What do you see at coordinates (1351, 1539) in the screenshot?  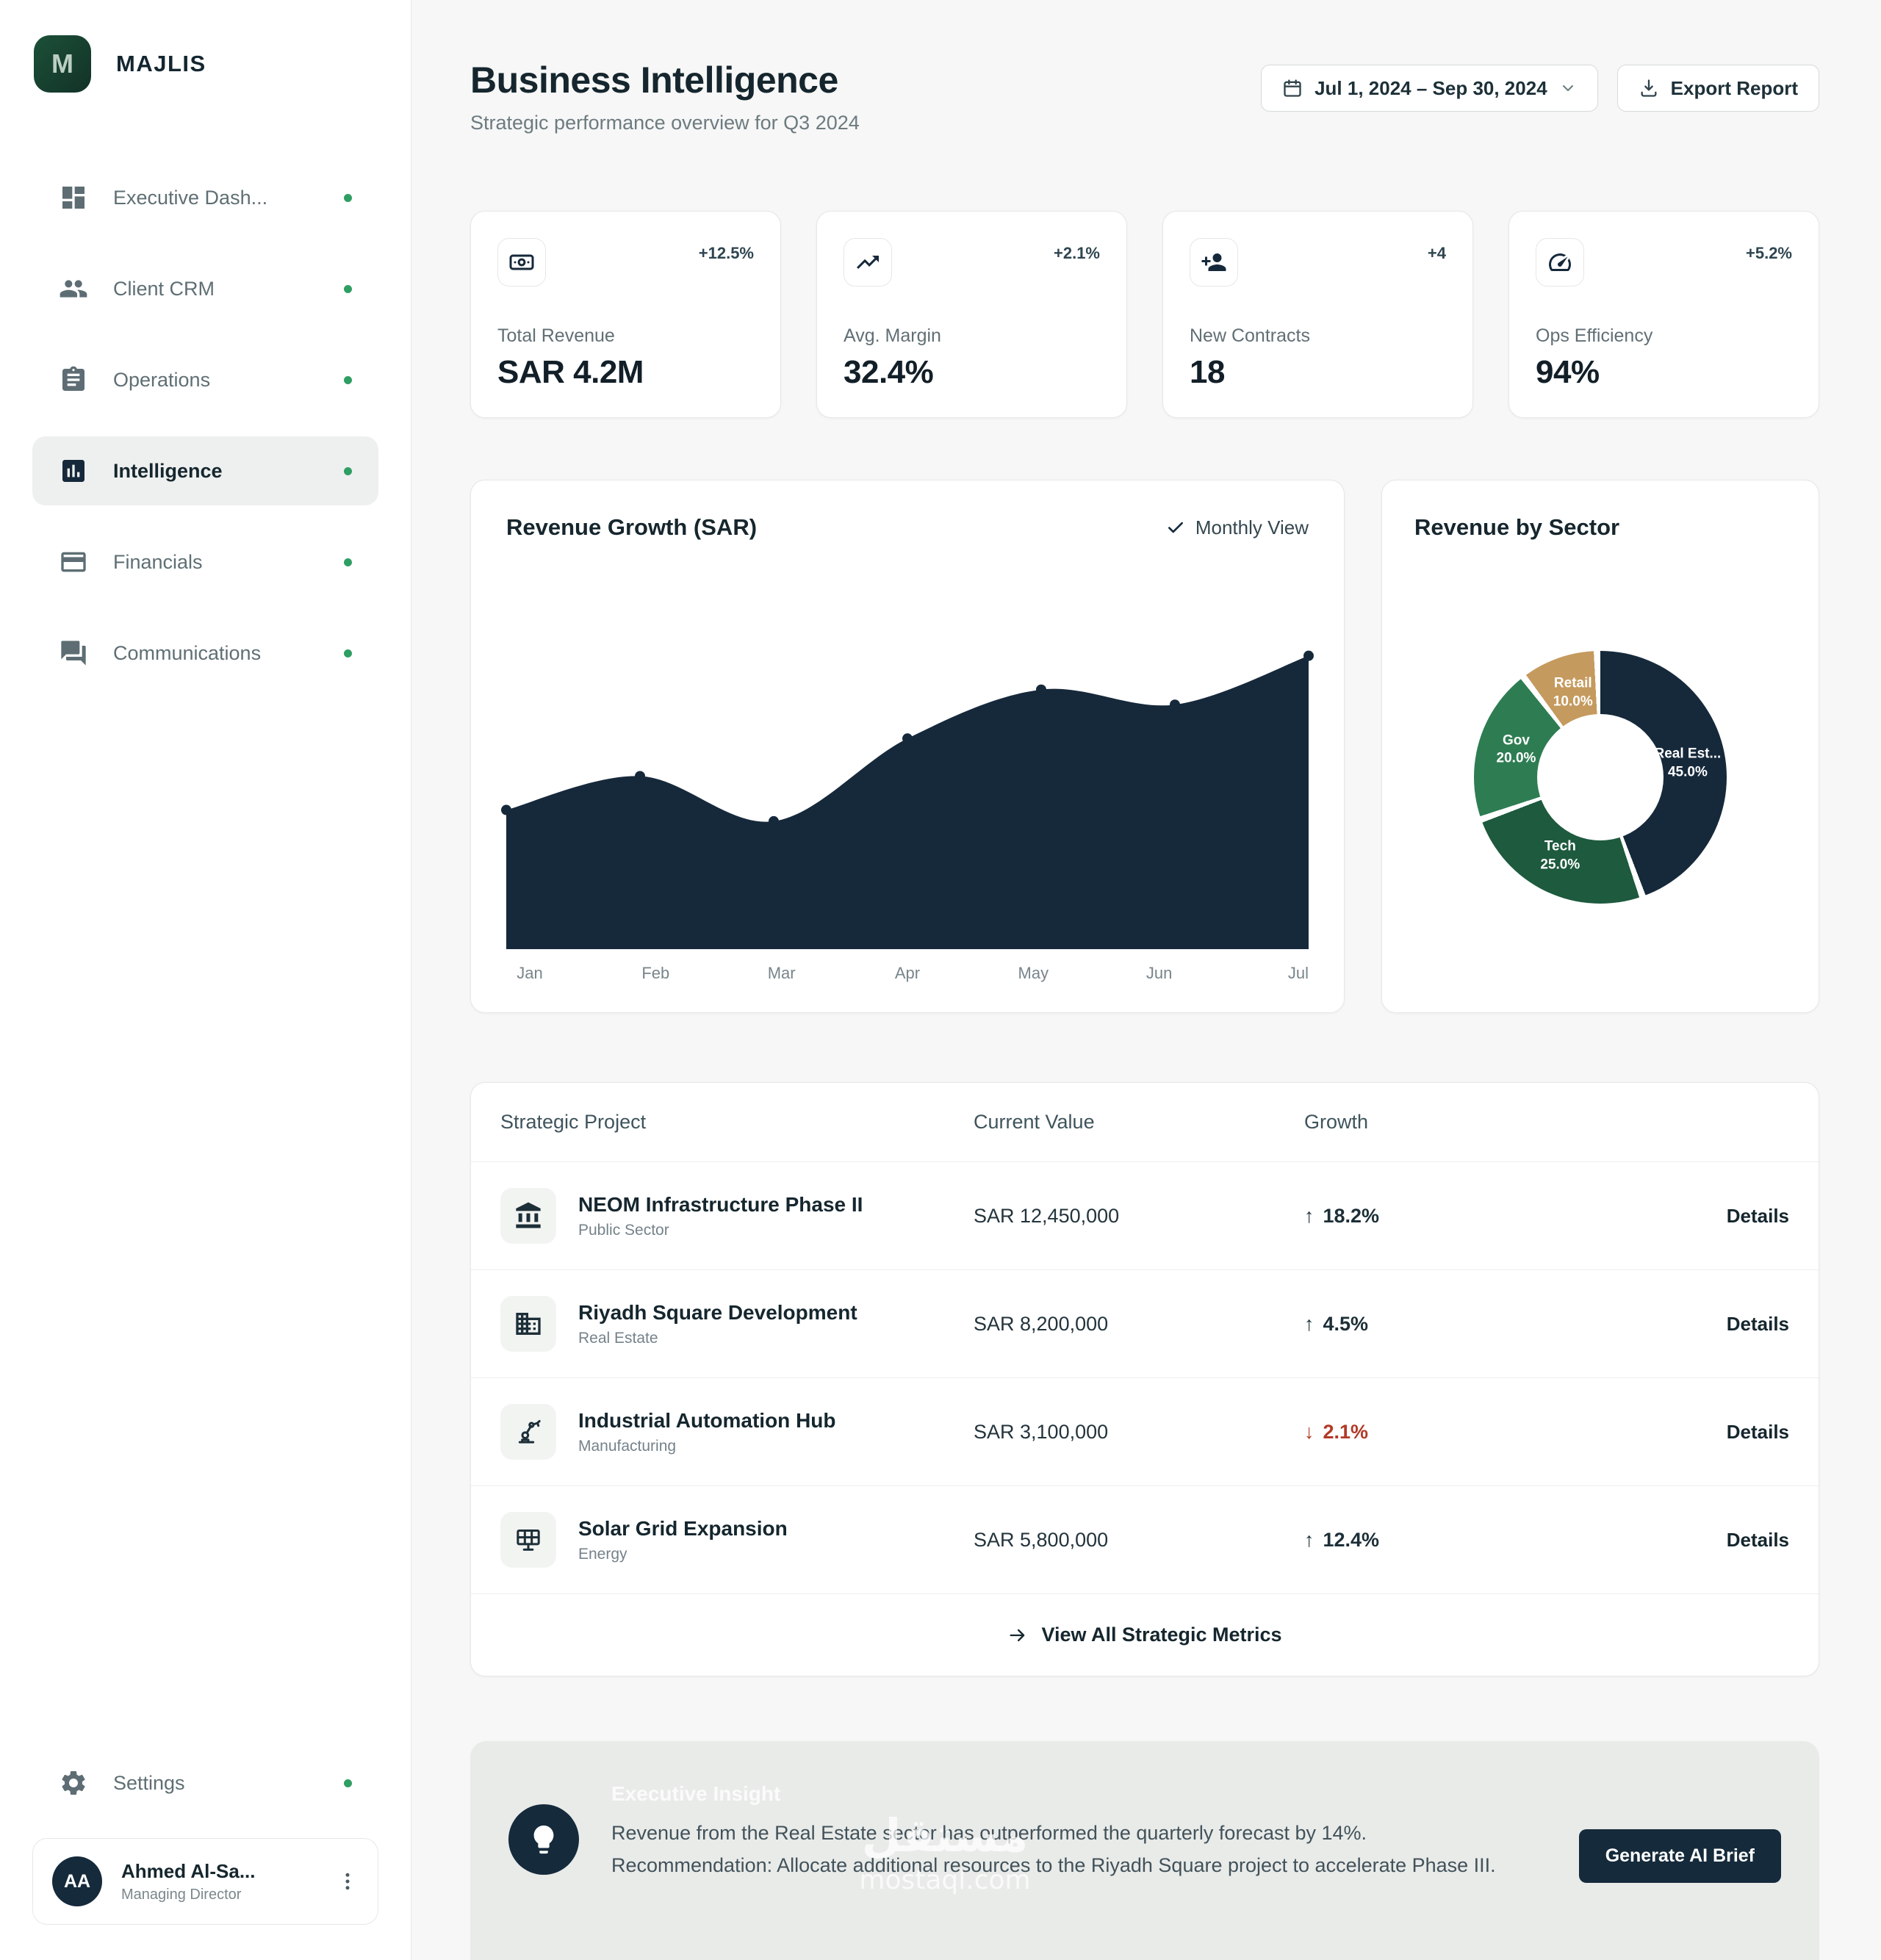 I see `growth-value: 12.4%` at bounding box center [1351, 1539].